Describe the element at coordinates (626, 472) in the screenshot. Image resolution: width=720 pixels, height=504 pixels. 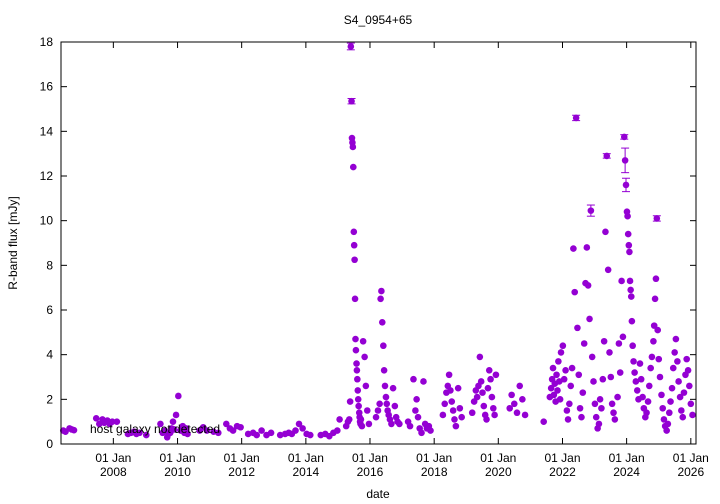
I see `x-tick-label-year: 2024` at that location.